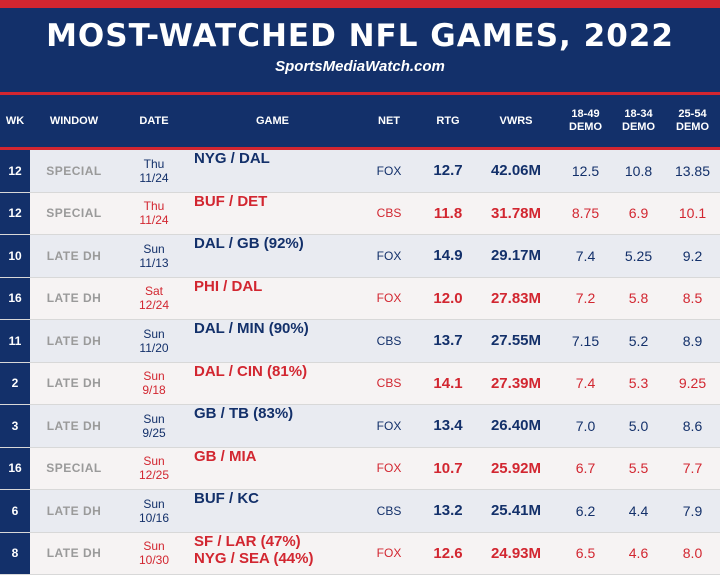 The image size is (720, 575). What do you see at coordinates (638, 511) in the screenshot?
I see `demo-18-34-cell: 4.4` at bounding box center [638, 511].